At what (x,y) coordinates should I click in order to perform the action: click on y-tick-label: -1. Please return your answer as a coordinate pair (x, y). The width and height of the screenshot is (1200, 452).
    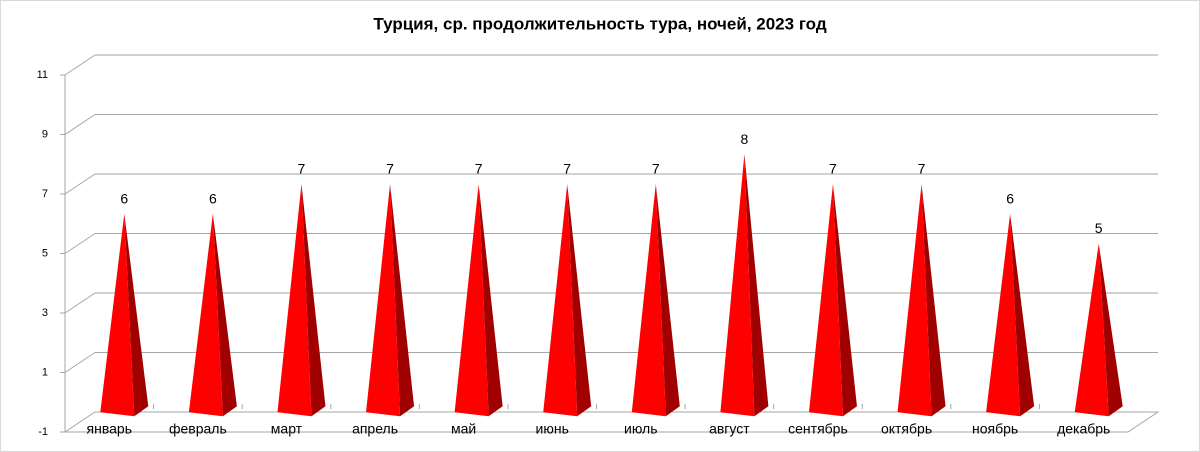
    Looking at the image, I should click on (43, 432).